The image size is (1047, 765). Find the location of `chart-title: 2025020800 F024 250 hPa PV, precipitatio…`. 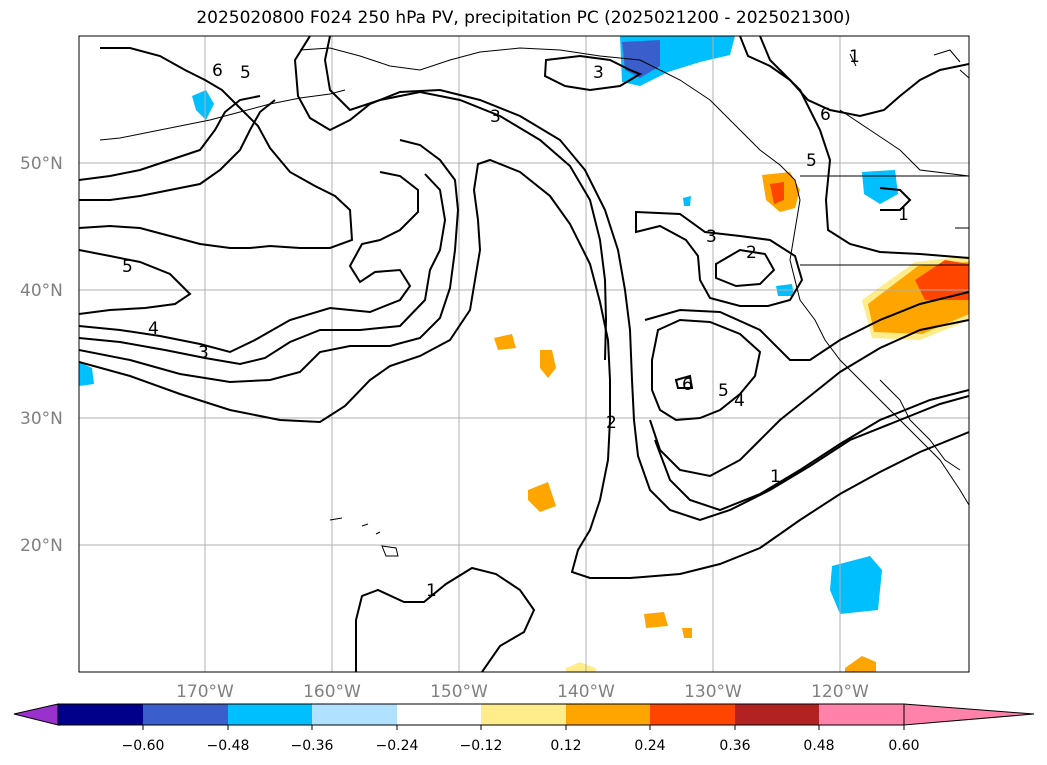

chart-title: 2025020800 F024 250 hPa PV, precipitatio… is located at coordinates (523, 18).